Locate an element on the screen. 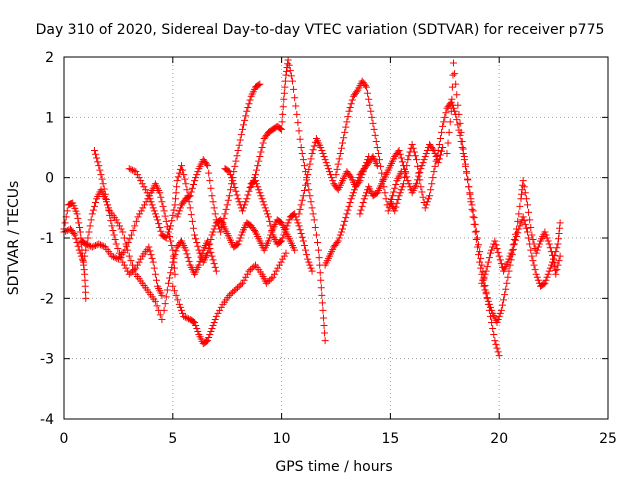 The width and height of the screenshot is (640, 480). x-tick-label: 5 is located at coordinates (172, 439).